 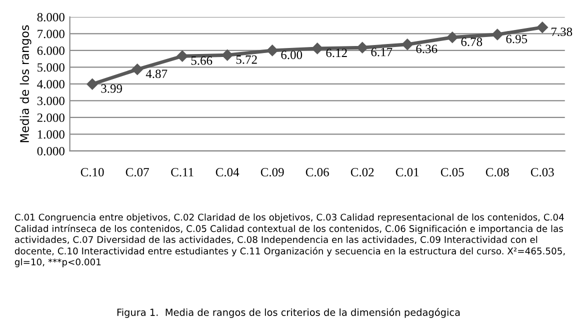 I want to click on x-tick-label: C.09, so click(x=272, y=172).